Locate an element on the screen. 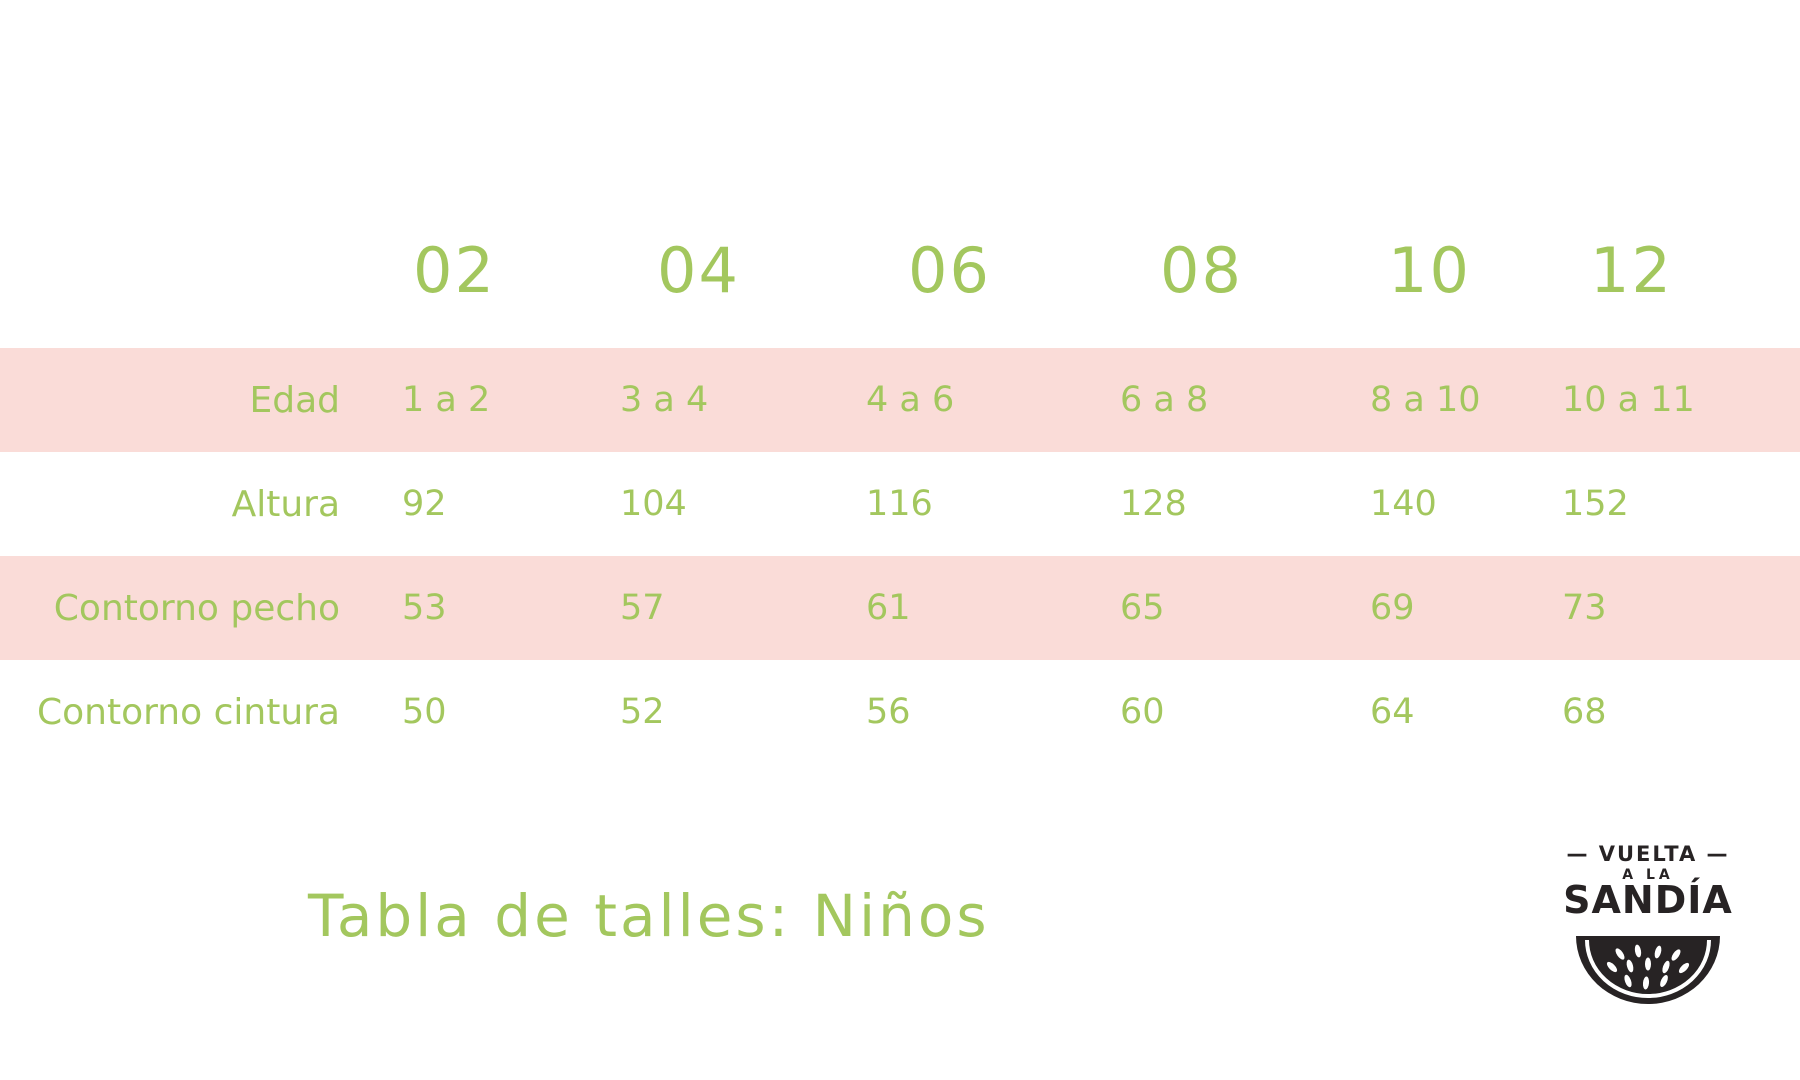 This screenshot has width=1800, height=1080. table-row-contorno-cintura: Contorno cintura 50 52 56 60 64 68 is located at coordinates (900, 712).